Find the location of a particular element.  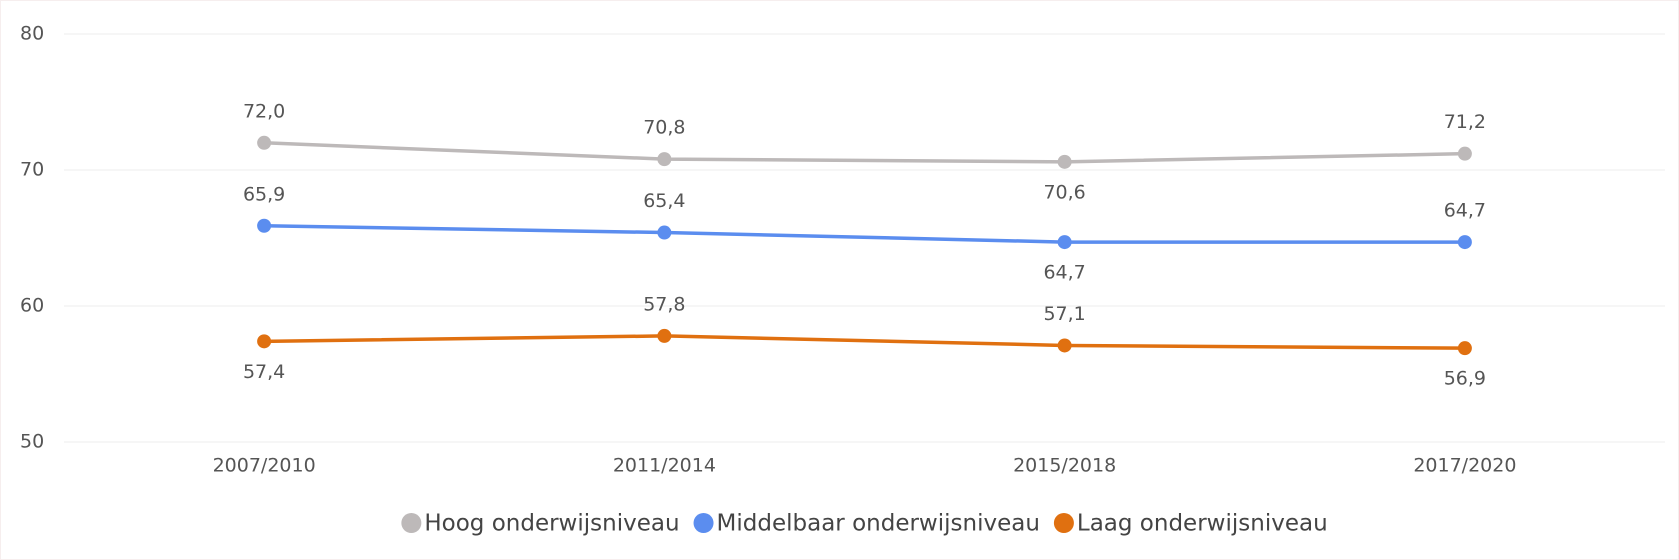

data-label: 57,1 is located at coordinates (1064, 314).